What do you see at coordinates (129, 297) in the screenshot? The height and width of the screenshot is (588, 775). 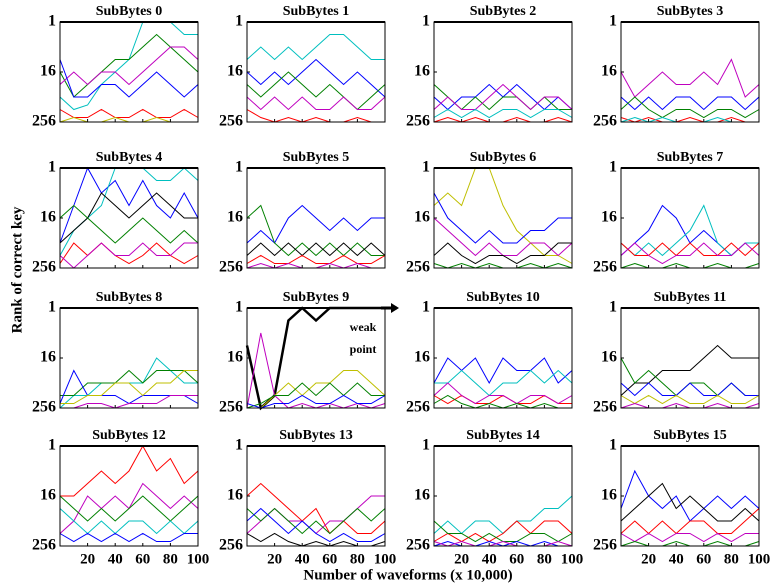 I see `subplot-title: SubBytes 8` at bounding box center [129, 297].